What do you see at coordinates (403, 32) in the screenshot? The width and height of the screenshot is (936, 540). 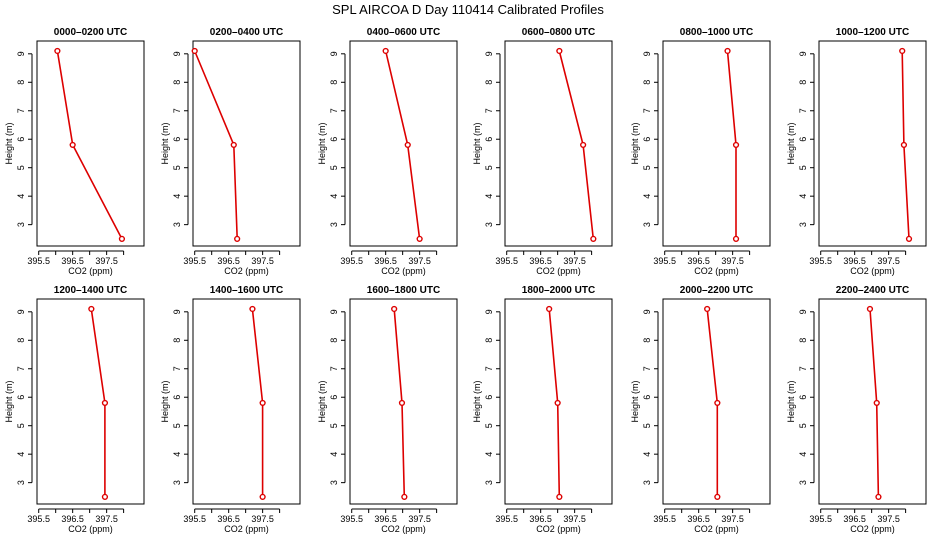 I see `panel-title: 0400–0600 UTC` at bounding box center [403, 32].